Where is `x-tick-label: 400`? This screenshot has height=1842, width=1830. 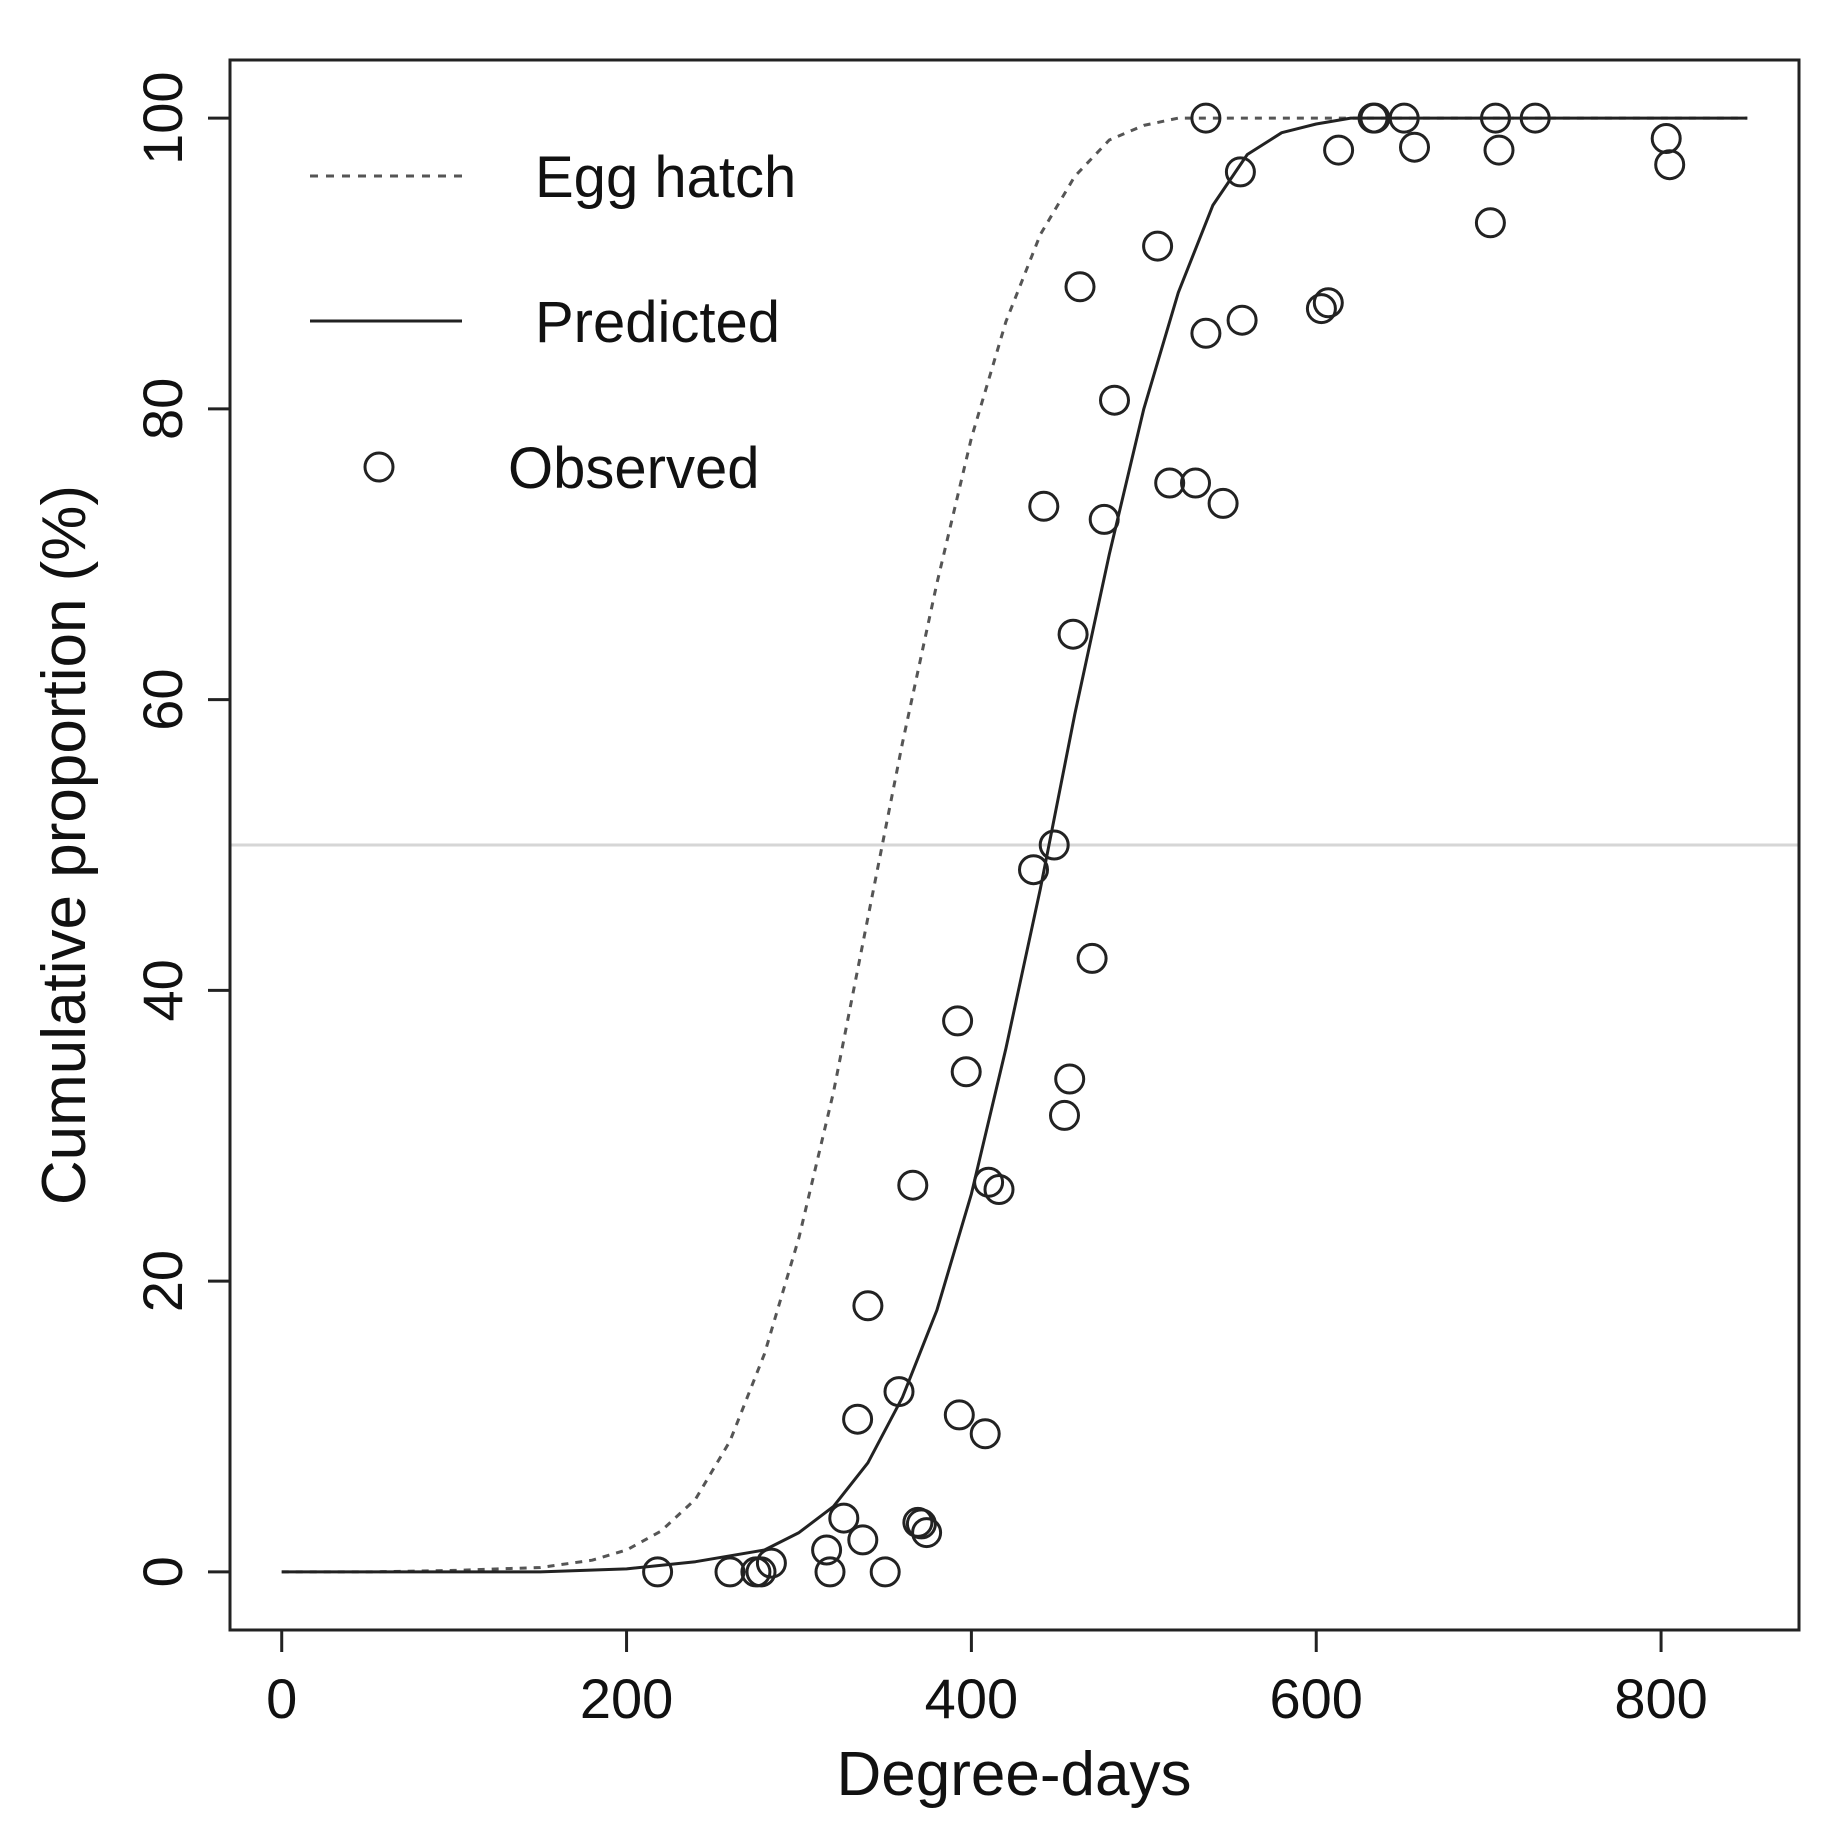
x-tick-label: 400 is located at coordinates (971, 1698).